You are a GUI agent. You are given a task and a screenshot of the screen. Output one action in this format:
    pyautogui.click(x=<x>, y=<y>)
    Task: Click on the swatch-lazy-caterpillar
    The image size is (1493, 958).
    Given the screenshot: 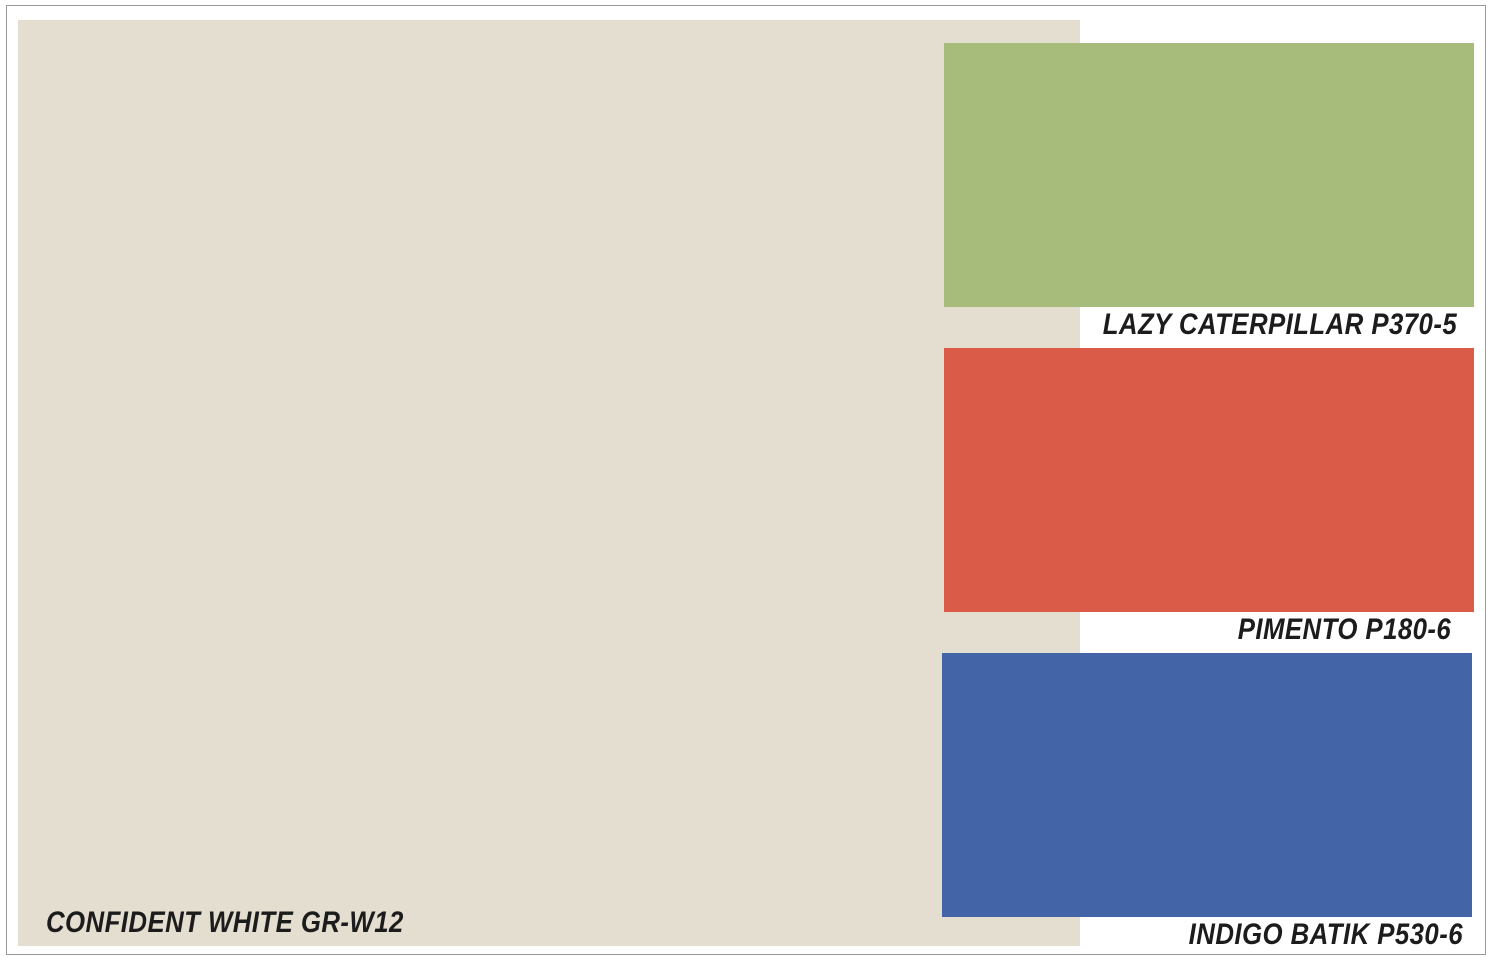 What is the action you would take?
    pyautogui.click(x=1209, y=175)
    